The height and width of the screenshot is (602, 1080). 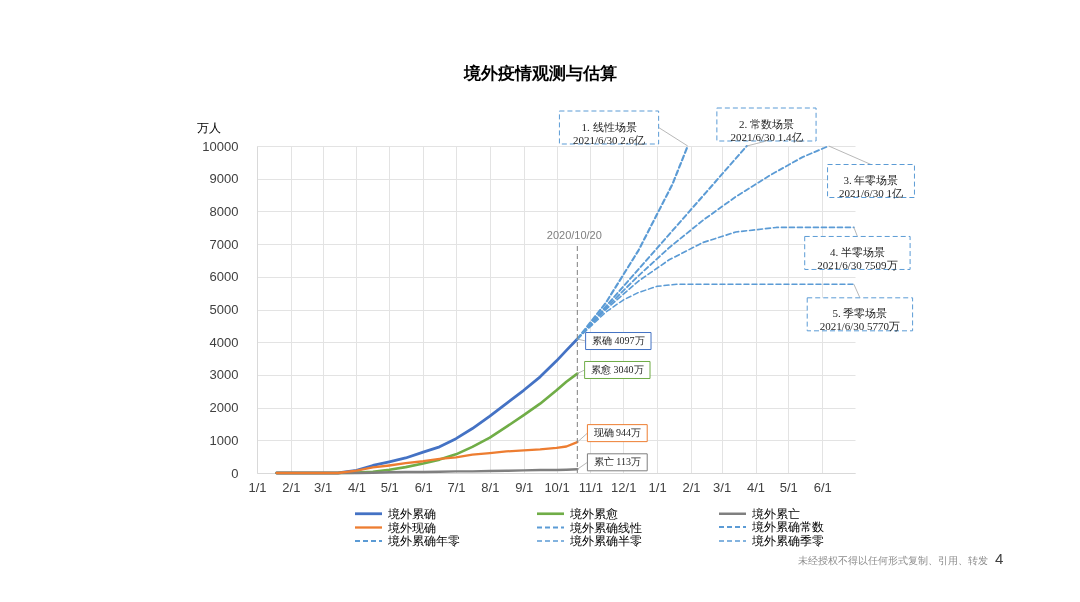 I want to click on y-tick-label: 0, so click(x=235, y=473).